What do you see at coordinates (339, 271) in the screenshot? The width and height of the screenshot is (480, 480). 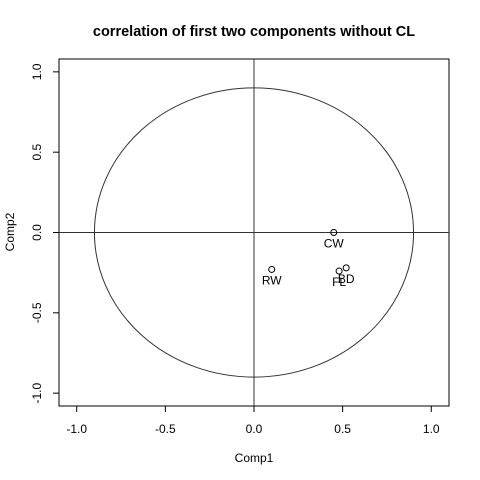 I see `point-fl` at bounding box center [339, 271].